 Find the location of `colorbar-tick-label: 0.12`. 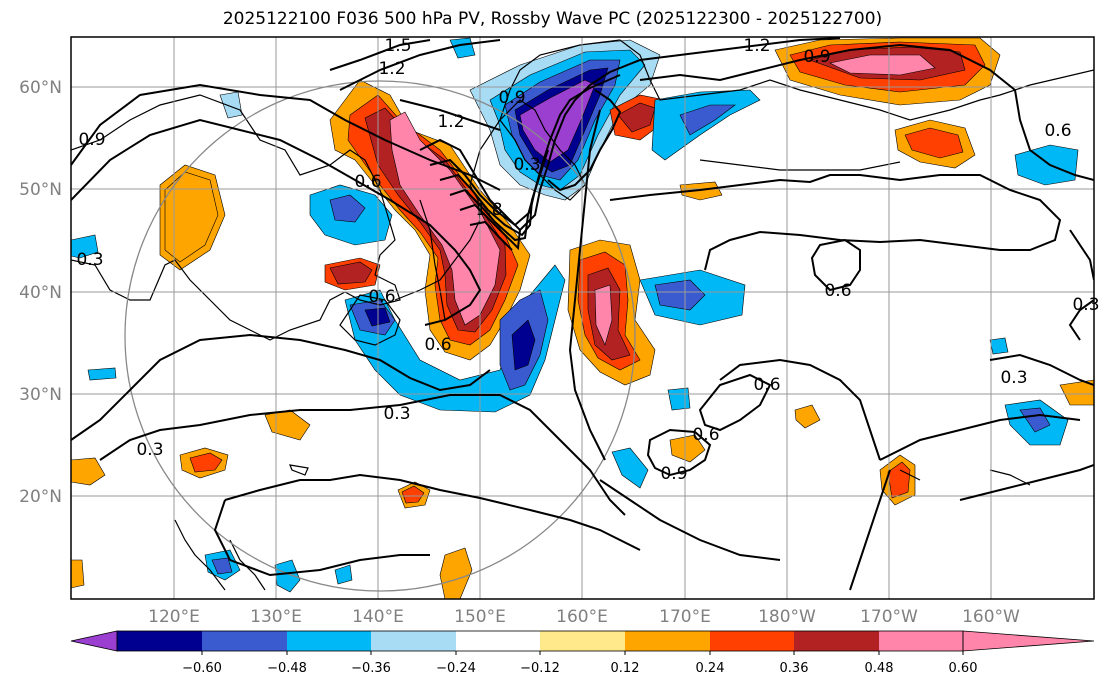

colorbar-tick-label: 0.12 is located at coordinates (625, 668).